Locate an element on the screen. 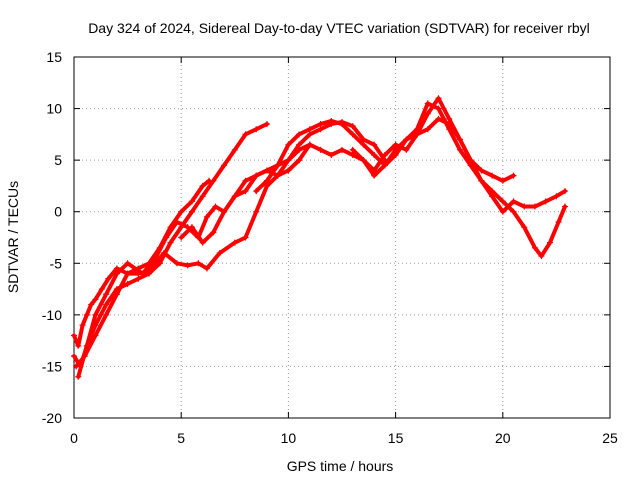  y-tick-label: 10 is located at coordinates (54, 109).